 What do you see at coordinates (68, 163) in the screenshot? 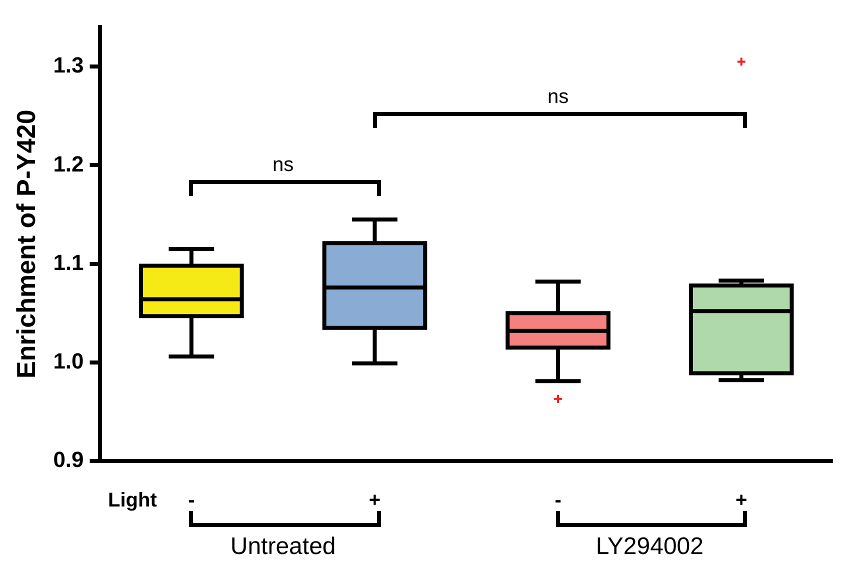
I see `y-tick-label: 1.2` at bounding box center [68, 163].